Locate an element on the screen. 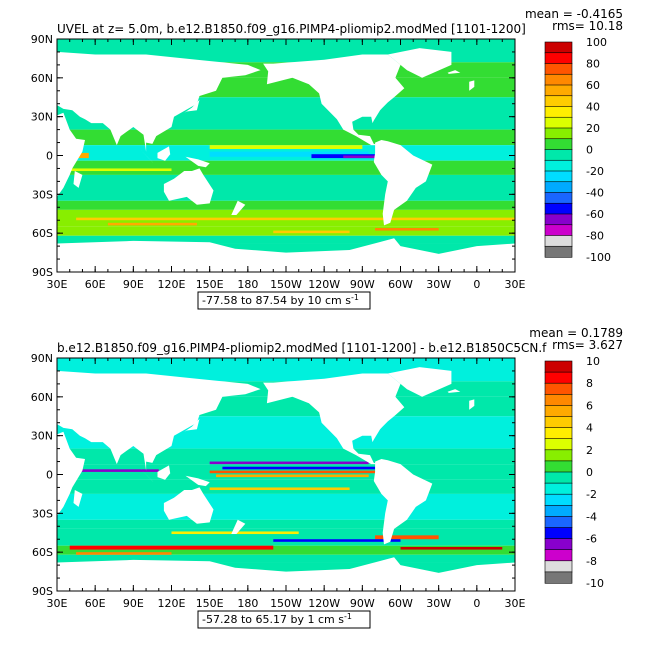 This screenshot has width=647, height=647. colorbar-label: -10 is located at coordinates (595, 583).